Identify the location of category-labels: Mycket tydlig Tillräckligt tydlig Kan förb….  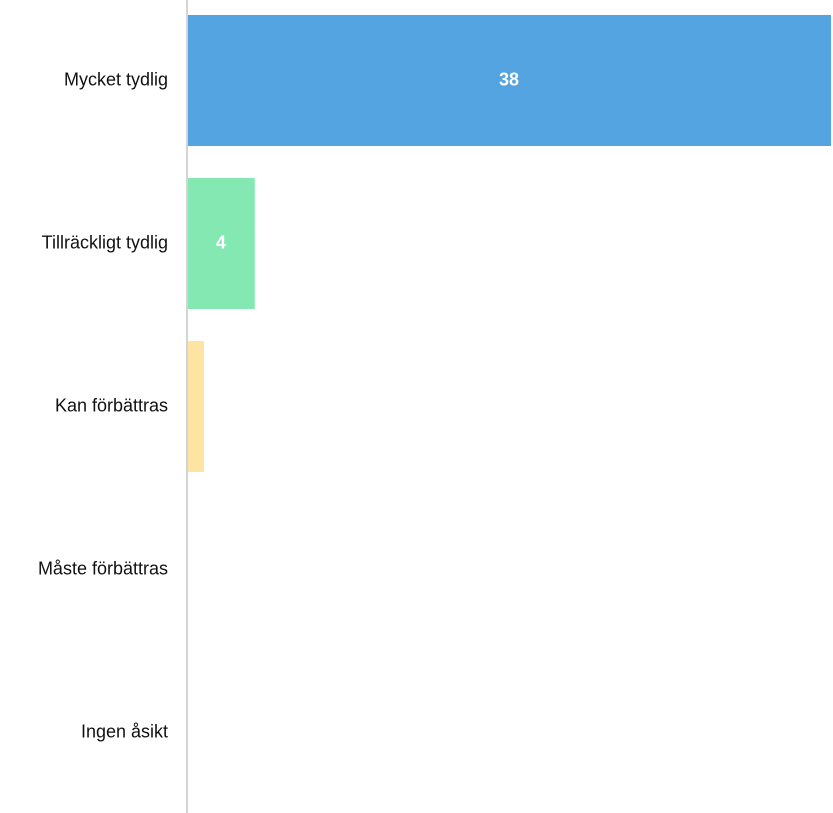
(103, 405).